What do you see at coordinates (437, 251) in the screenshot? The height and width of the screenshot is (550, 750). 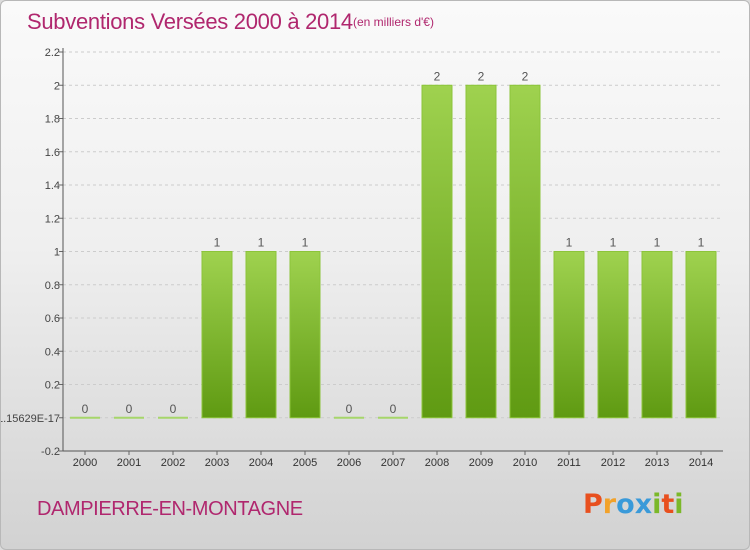 I see `bar-2008` at bounding box center [437, 251].